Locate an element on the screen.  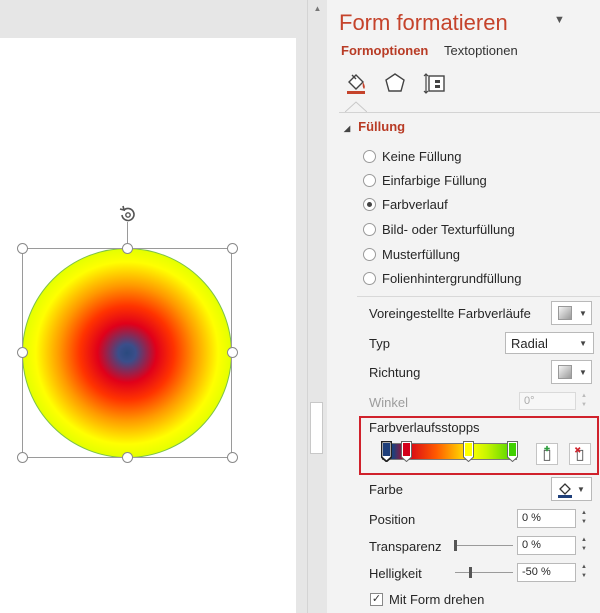
angle-label: Winkel is located at coordinates (389, 402).